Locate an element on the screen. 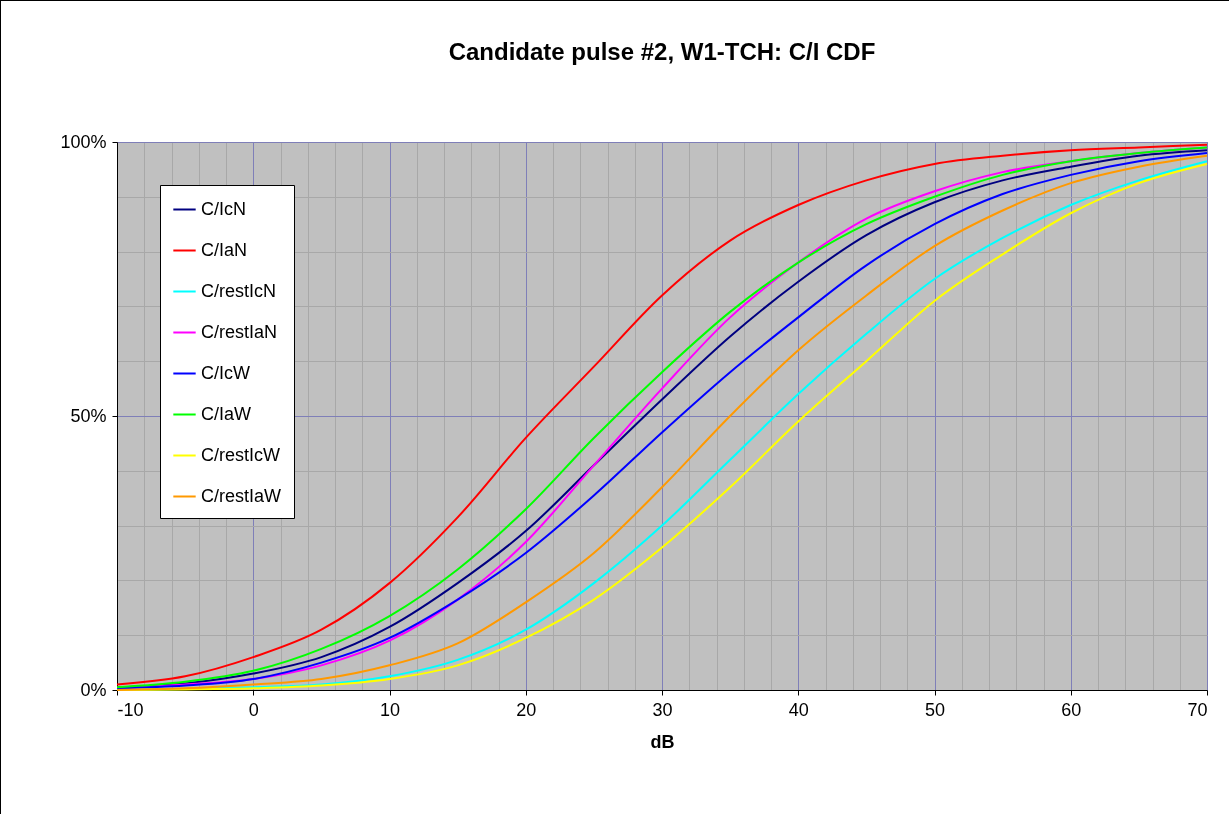 This screenshot has height=814, width=1229. legend-label: C/IaN is located at coordinates (224, 249).